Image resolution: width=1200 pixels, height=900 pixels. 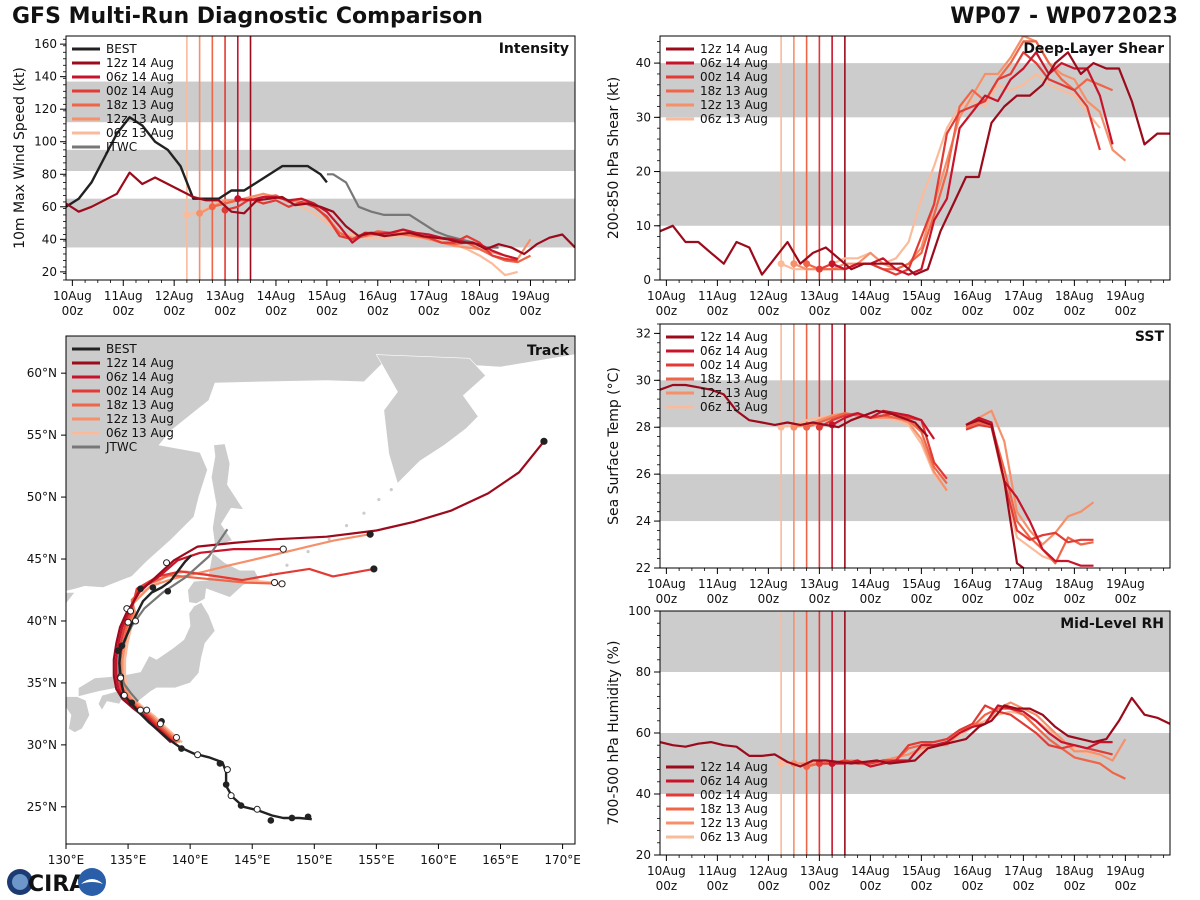 What do you see at coordinates (438, 860) in the screenshot?
I see `track-xtick-label: 160°E` at bounding box center [438, 860].